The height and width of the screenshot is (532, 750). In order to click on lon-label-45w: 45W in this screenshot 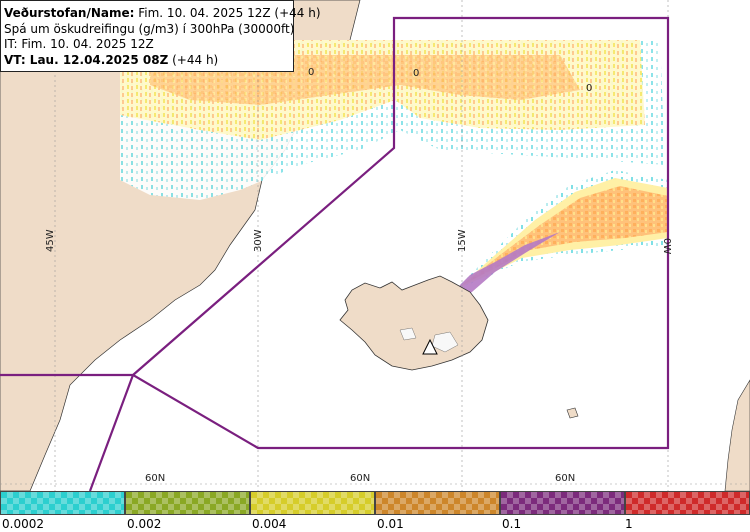, I will do `click(50, 240)`.